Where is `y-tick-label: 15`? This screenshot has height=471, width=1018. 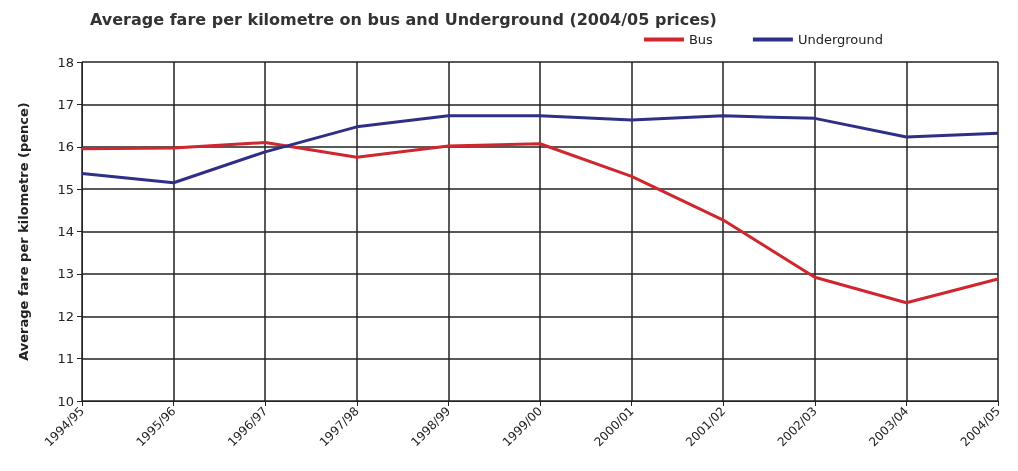
y-tick-label: 15 is located at coordinates (65, 189).